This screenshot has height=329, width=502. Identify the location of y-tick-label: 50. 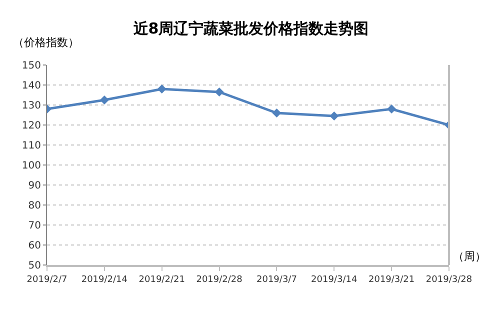
(34, 266).